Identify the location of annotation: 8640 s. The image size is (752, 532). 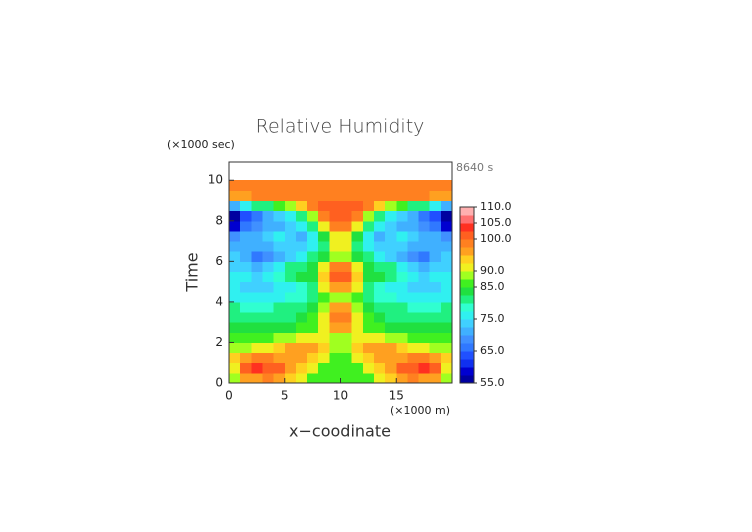
(474, 167).